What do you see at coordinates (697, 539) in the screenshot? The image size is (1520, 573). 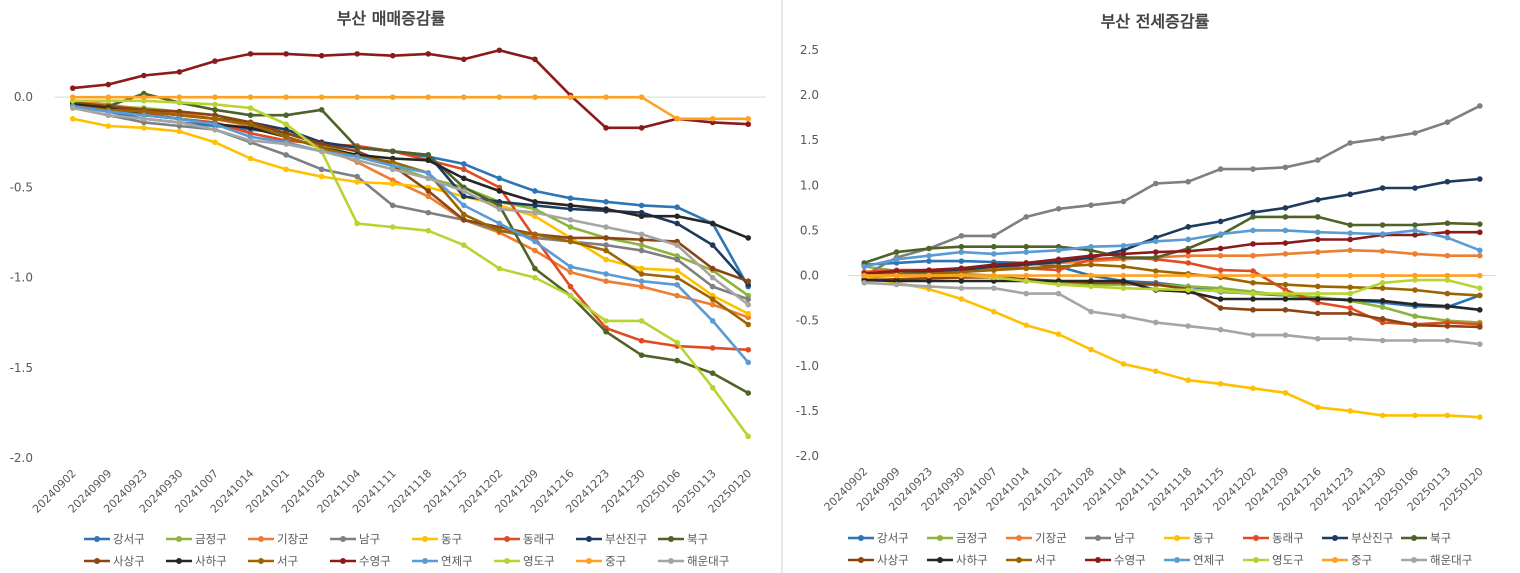 I see `legend-label: 북구` at bounding box center [697, 539].